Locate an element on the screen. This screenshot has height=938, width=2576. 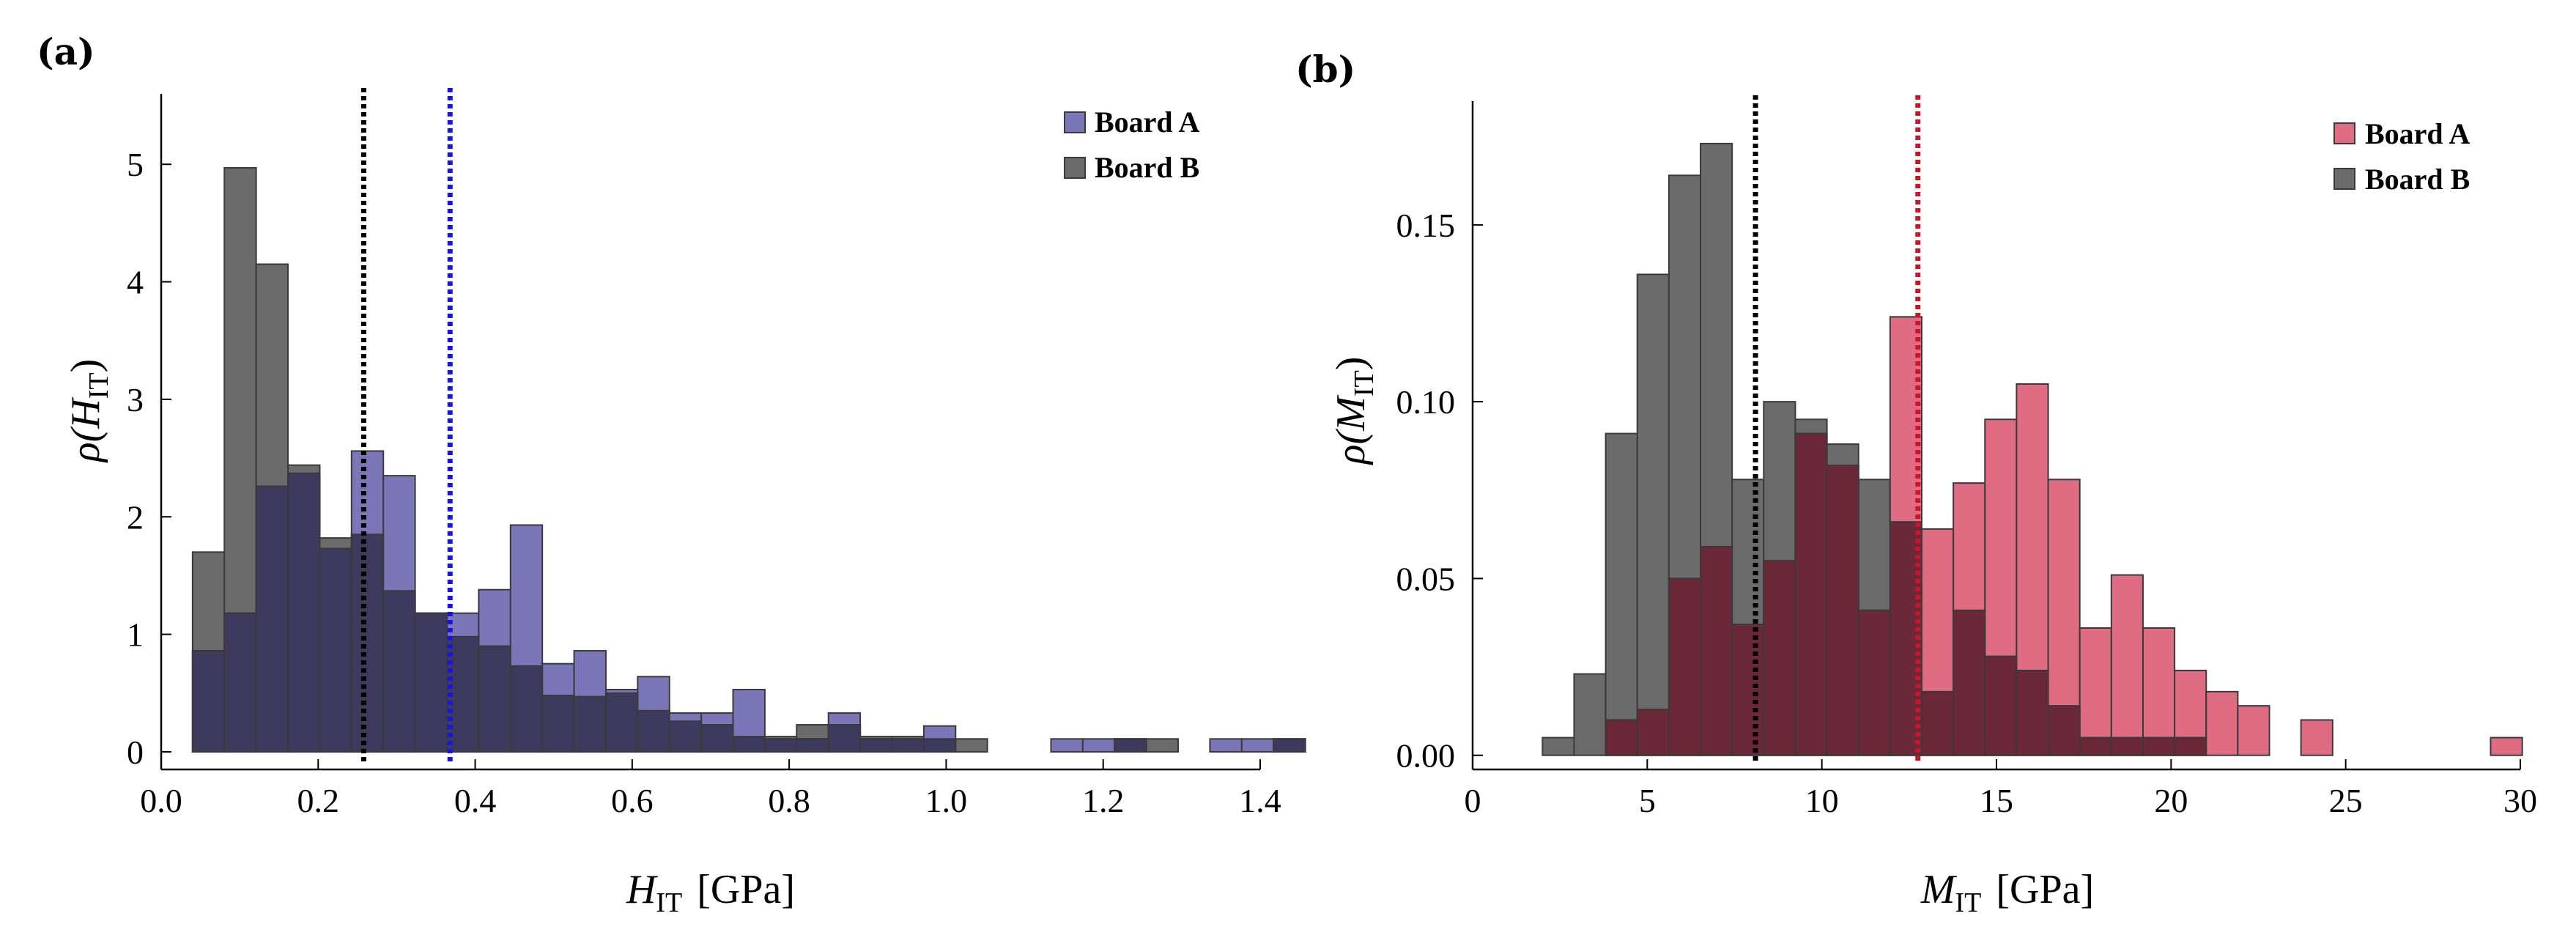
panel-b-legend: Board A Board B is located at coordinates (2401, 156).